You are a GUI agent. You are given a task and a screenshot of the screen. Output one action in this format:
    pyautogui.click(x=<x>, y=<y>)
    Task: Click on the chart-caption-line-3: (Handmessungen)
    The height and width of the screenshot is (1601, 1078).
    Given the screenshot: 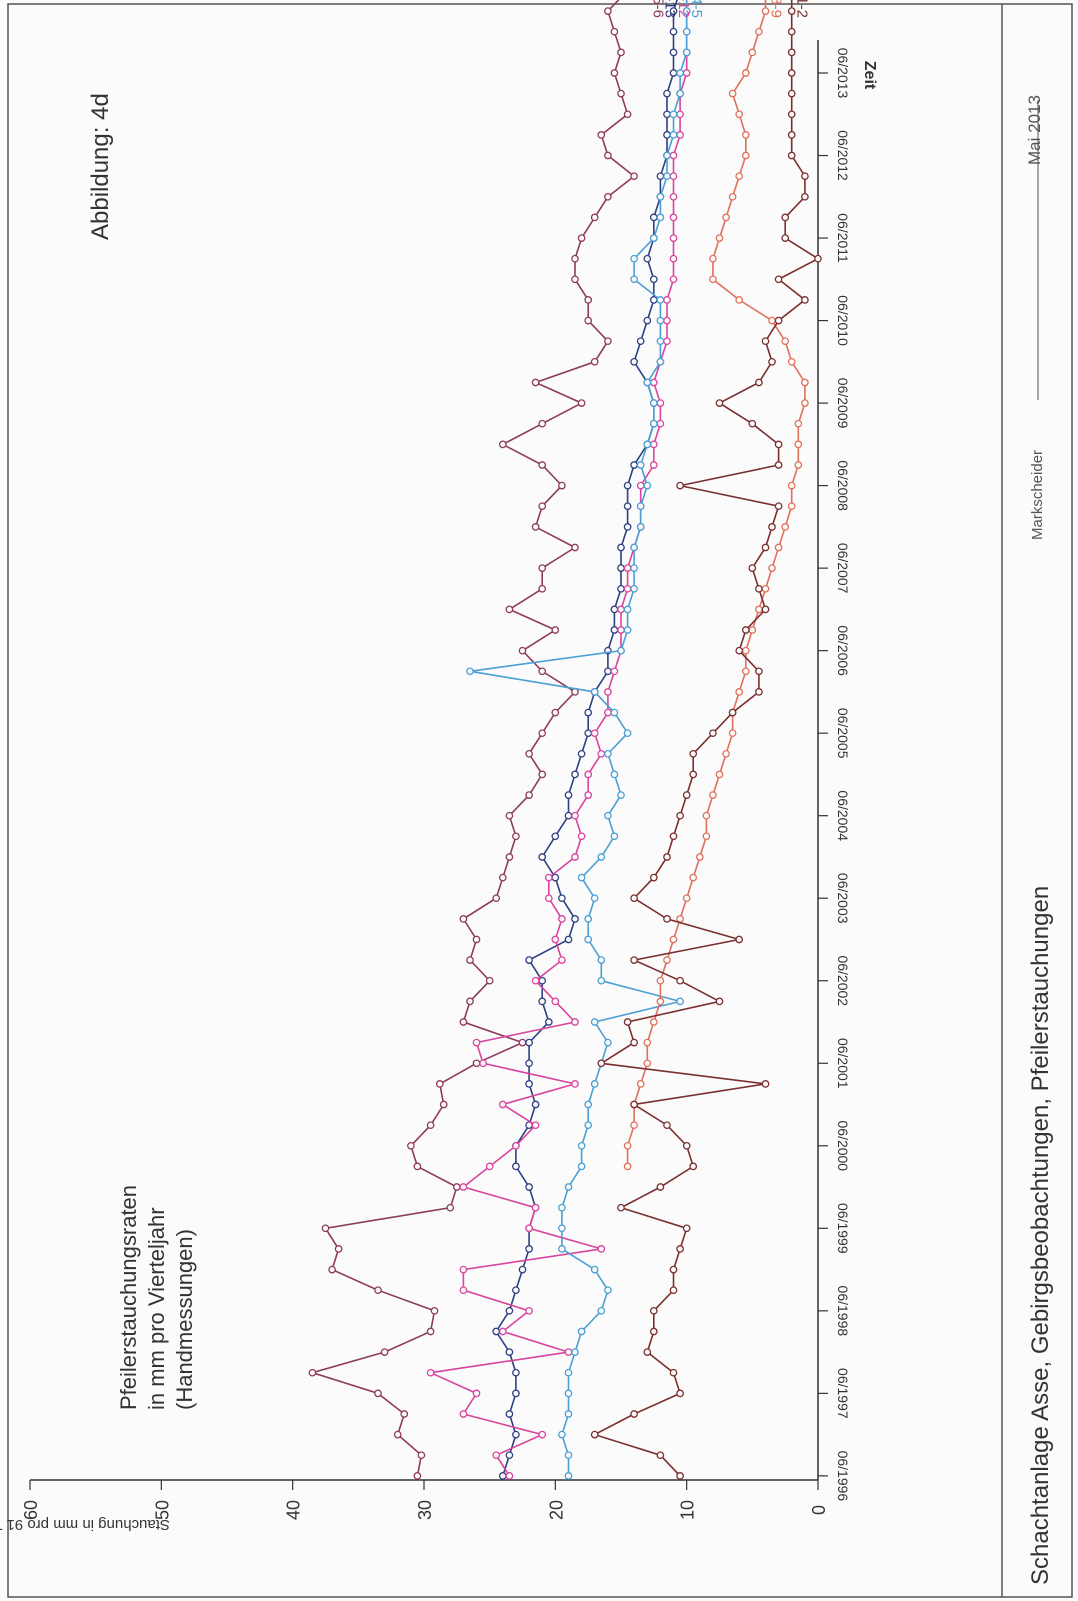 What is the action you would take?
    pyautogui.click(x=184, y=1319)
    